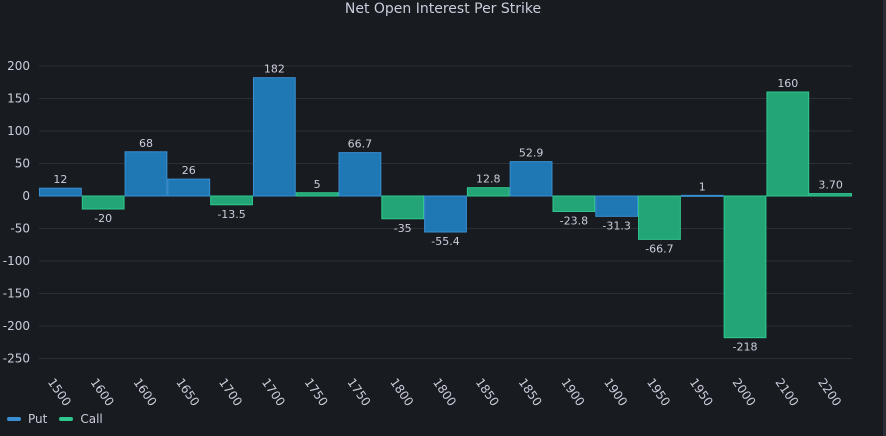 This screenshot has width=886, height=436. What do you see at coordinates (38, 419) in the screenshot?
I see `legend-label-put: Put` at bounding box center [38, 419].